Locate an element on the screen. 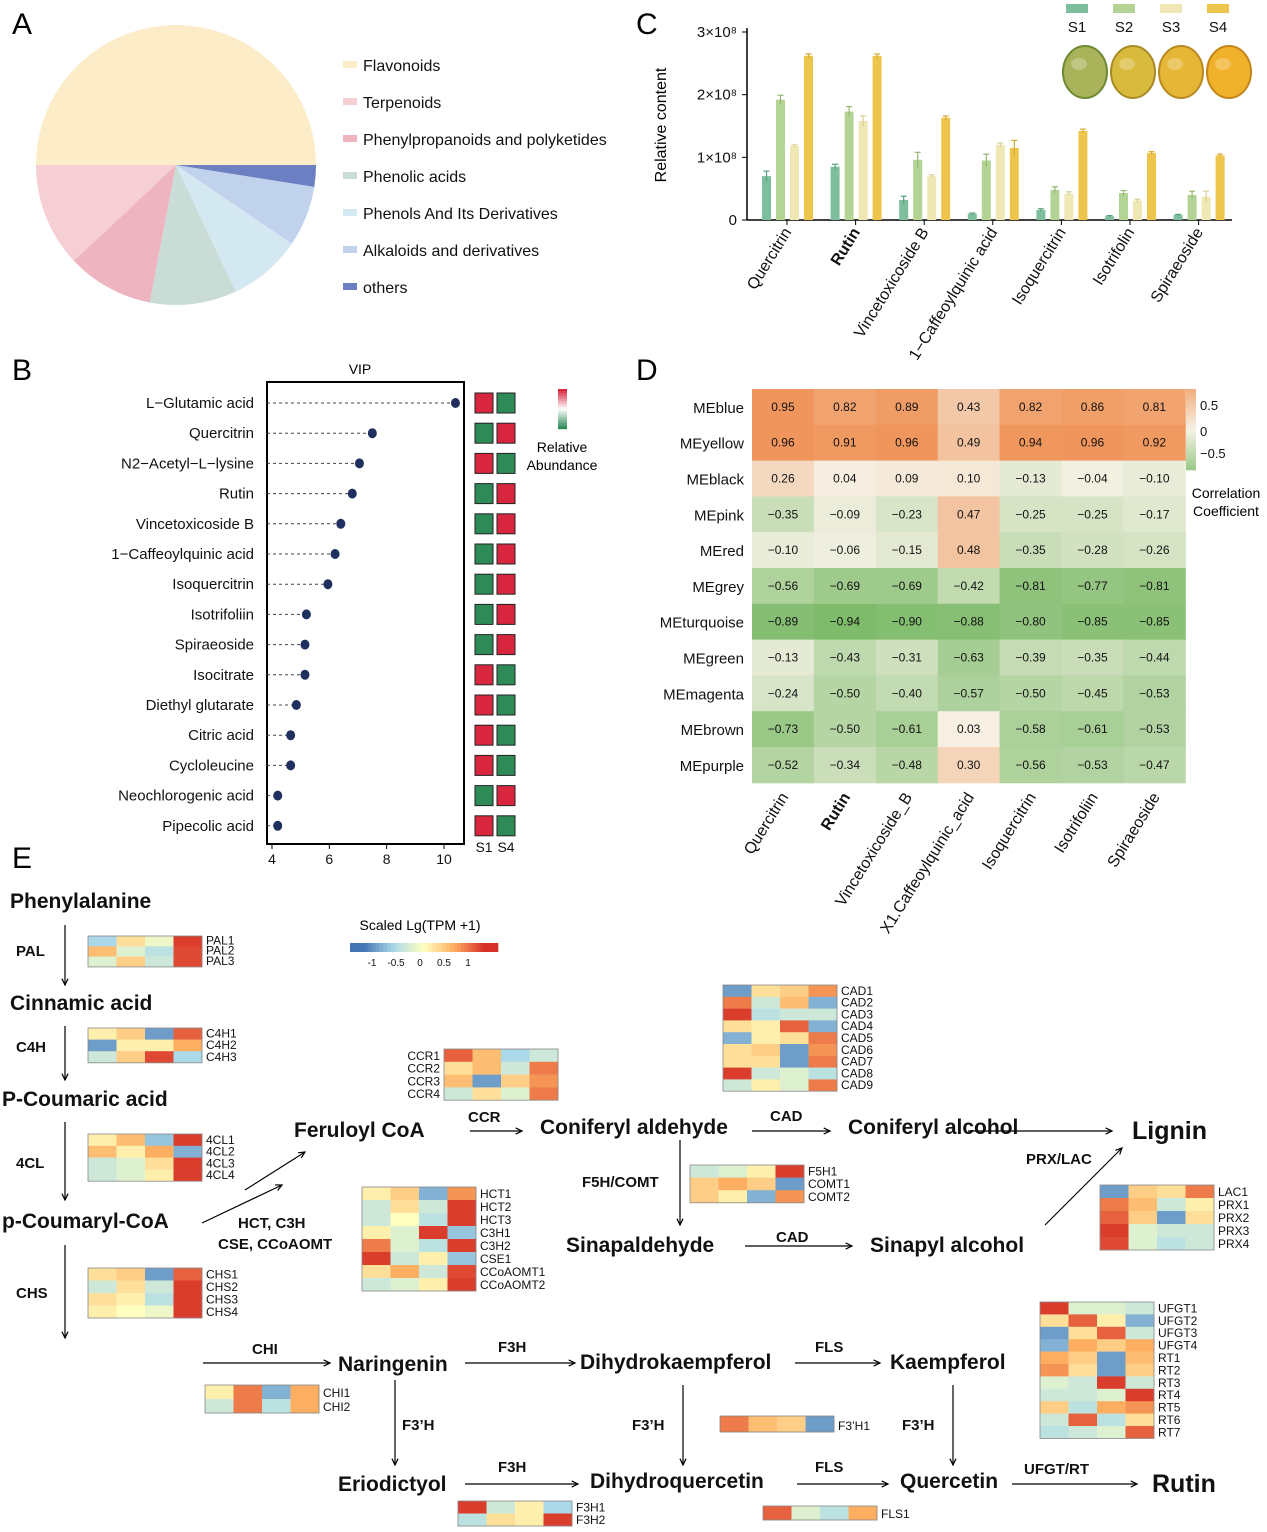 The height and width of the screenshot is (1532, 1267). x-tick-label: Isoquercitrin is located at coordinates (1039, 266).